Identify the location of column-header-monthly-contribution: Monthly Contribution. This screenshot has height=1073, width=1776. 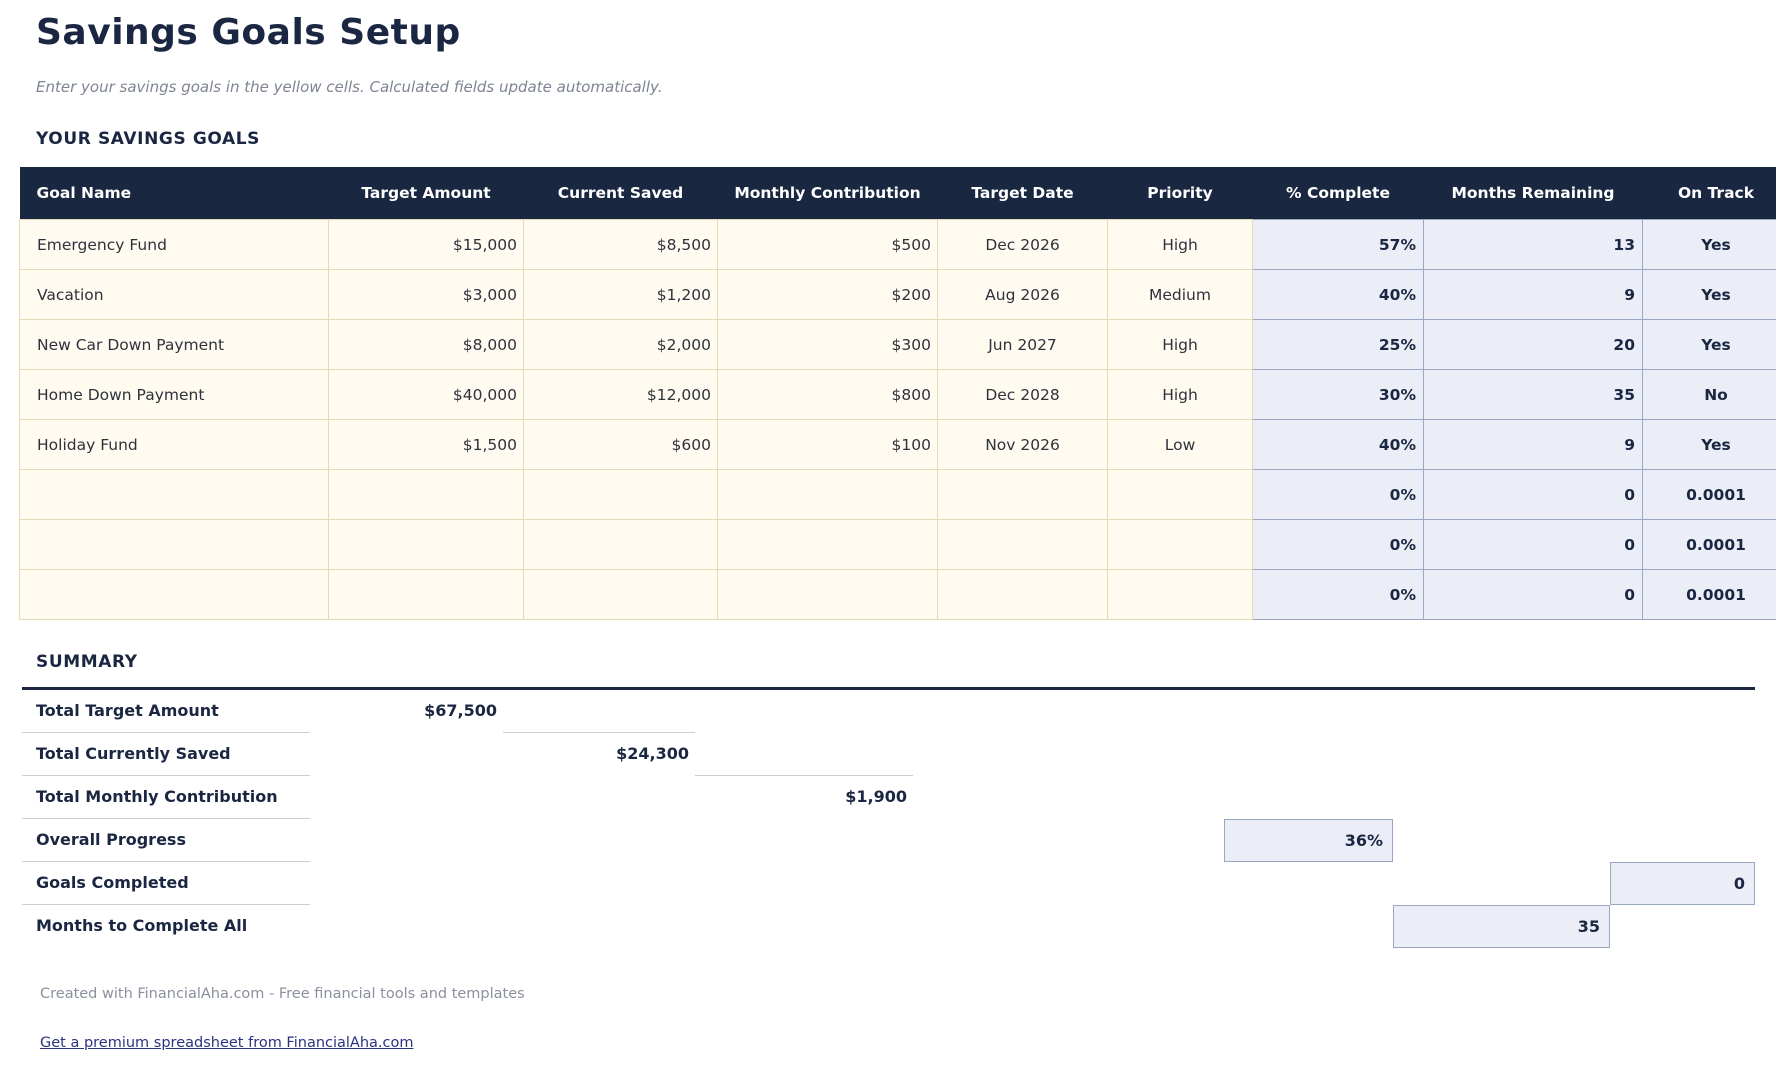
(828, 193).